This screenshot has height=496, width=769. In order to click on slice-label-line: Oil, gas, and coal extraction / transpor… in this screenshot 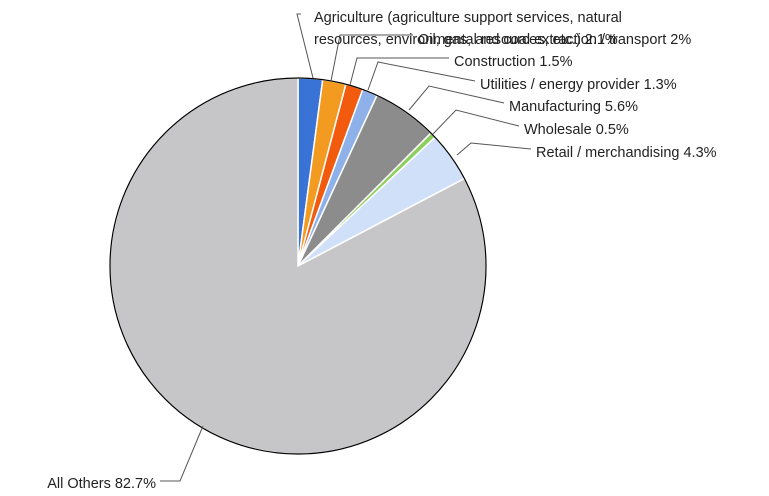, I will do `click(554, 40)`.